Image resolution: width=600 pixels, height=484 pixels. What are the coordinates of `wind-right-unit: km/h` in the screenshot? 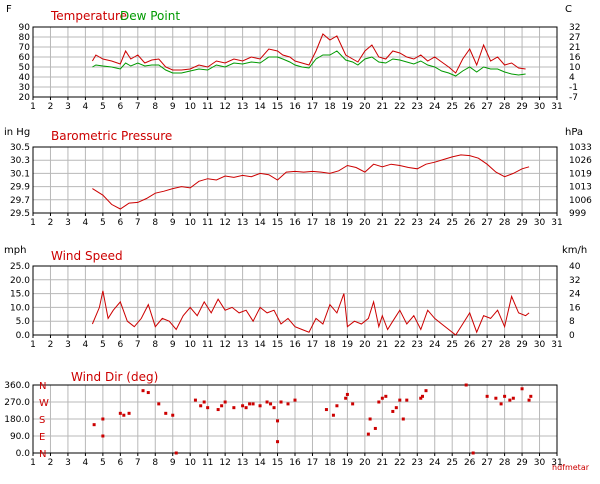 It's located at (574, 250).